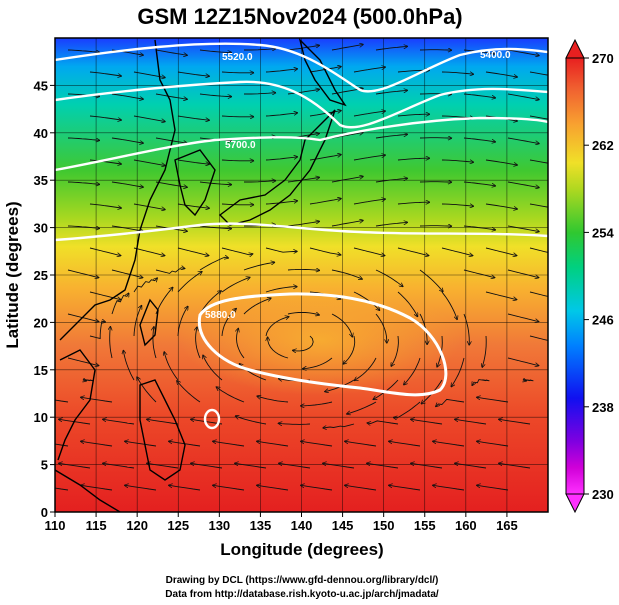  I want to click on x-tick-label: 160, so click(466, 525).